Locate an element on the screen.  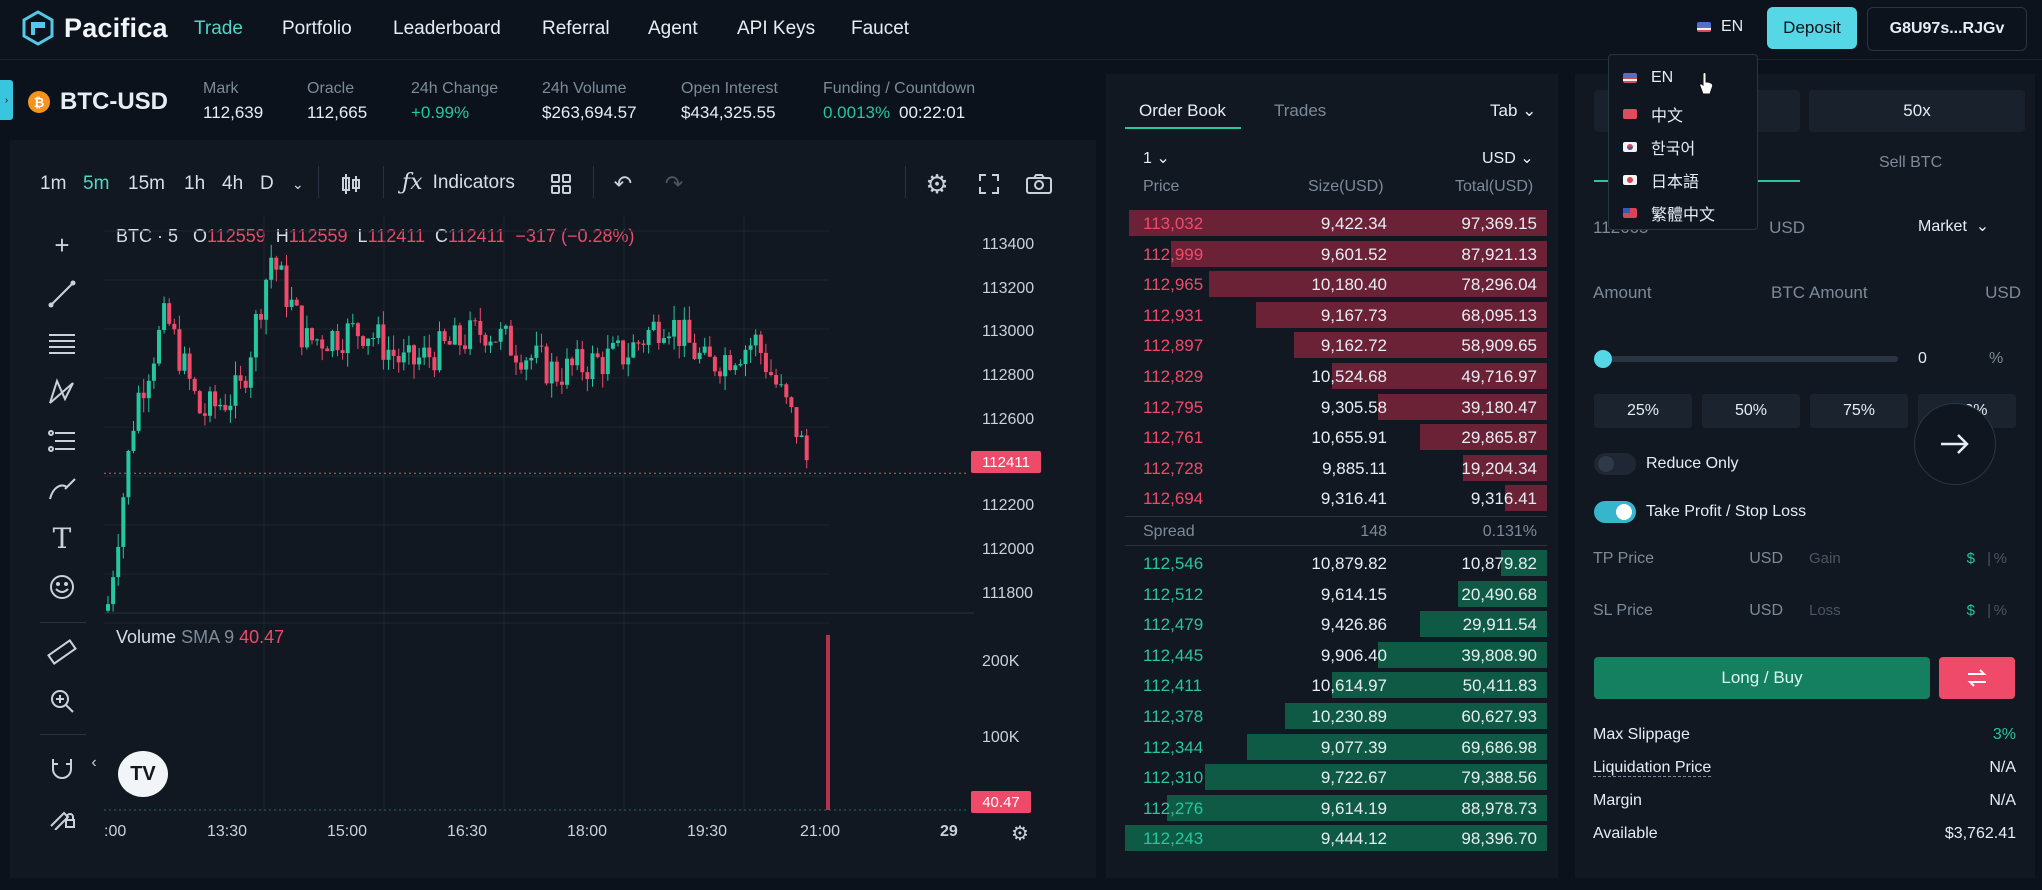
percent-50-button: 50% is located at coordinates (1751, 411).